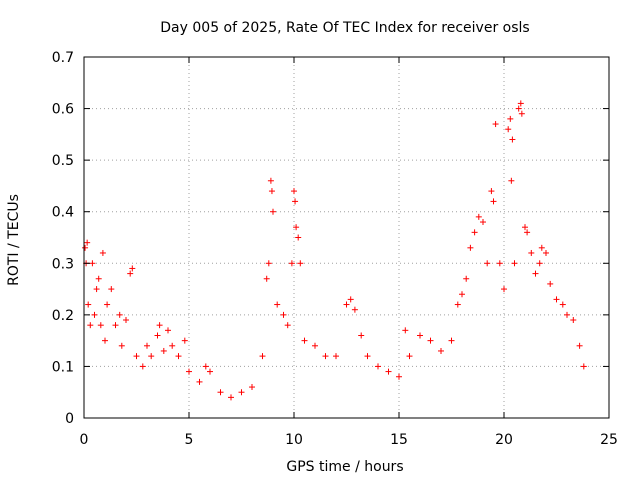 The image size is (640, 480). What do you see at coordinates (609, 440) in the screenshot?
I see `x-tick-label: 25` at bounding box center [609, 440].